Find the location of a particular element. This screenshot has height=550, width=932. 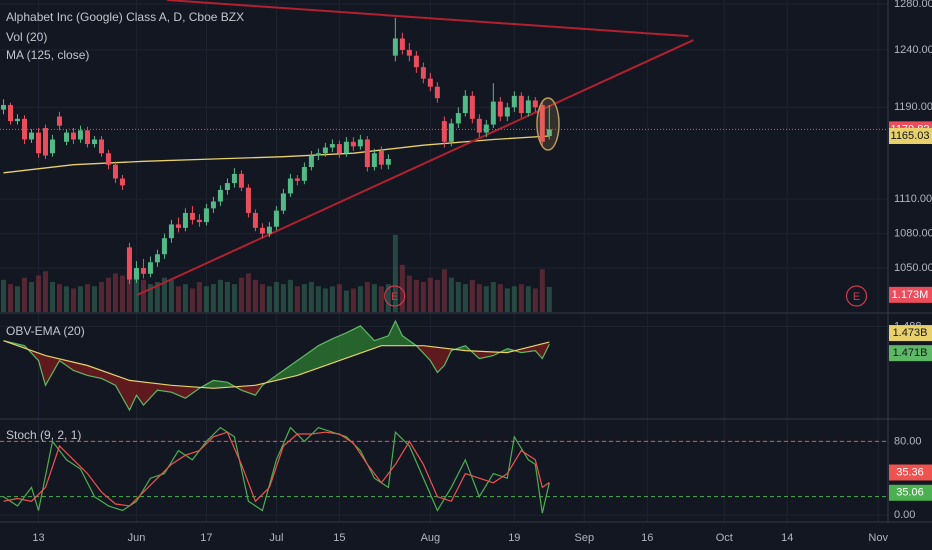

highlight-ellipse is located at coordinates (548, 124).